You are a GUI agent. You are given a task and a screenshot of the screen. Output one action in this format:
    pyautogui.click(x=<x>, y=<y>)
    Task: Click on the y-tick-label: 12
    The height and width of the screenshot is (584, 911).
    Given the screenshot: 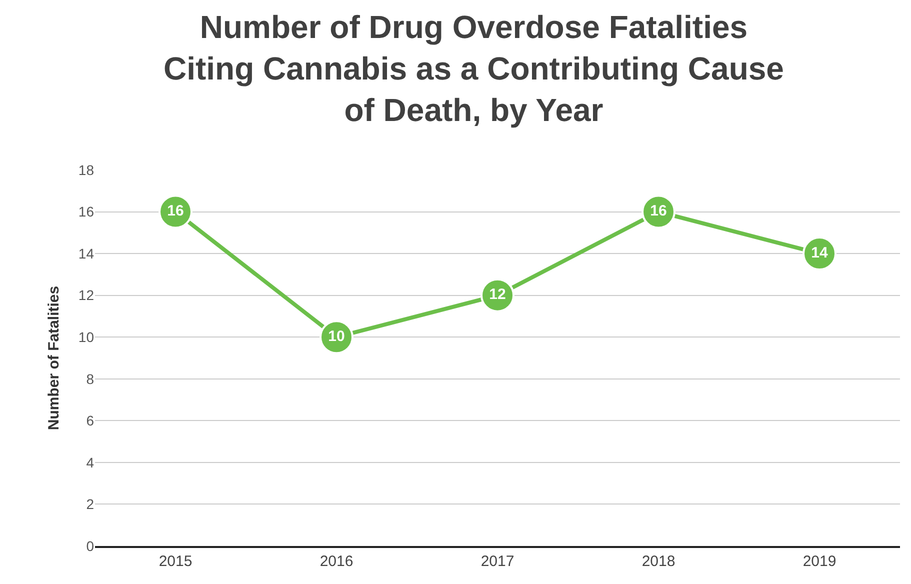 What is the action you would take?
    pyautogui.click(x=86, y=295)
    